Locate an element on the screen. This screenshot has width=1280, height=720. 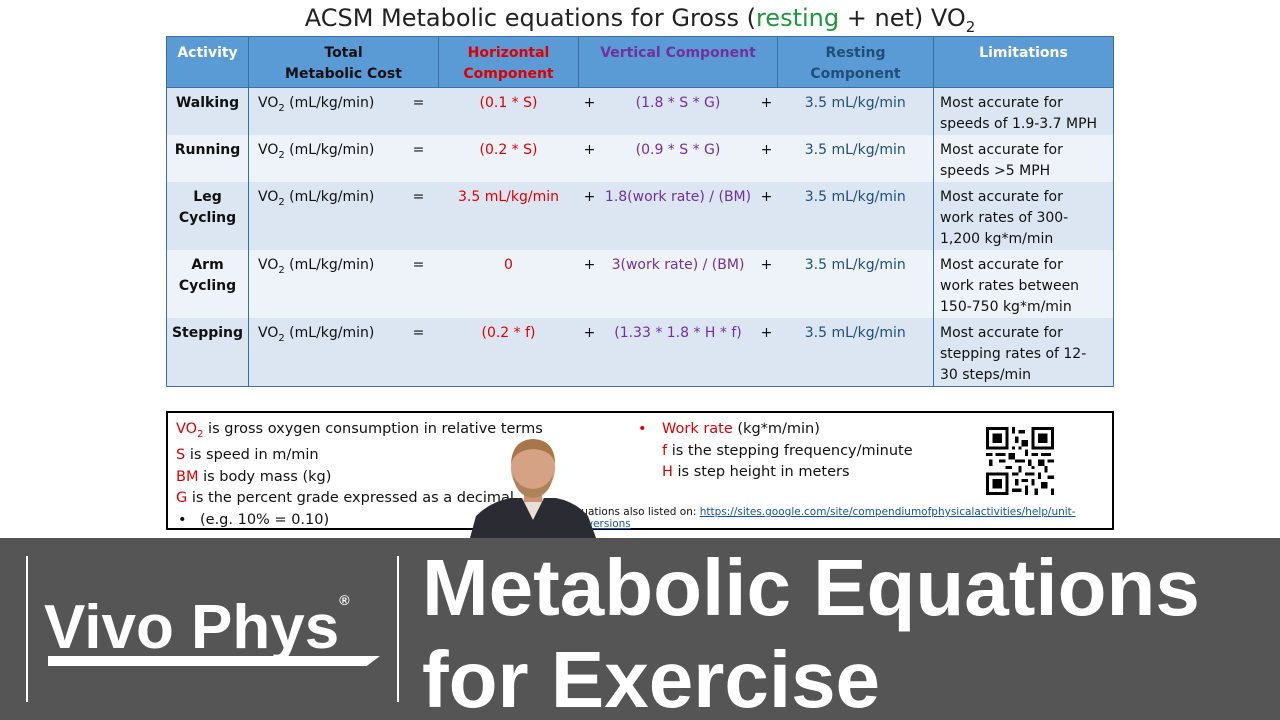
cell-vertical: (1.8 * S * G) is located at coordinates (678, 111).